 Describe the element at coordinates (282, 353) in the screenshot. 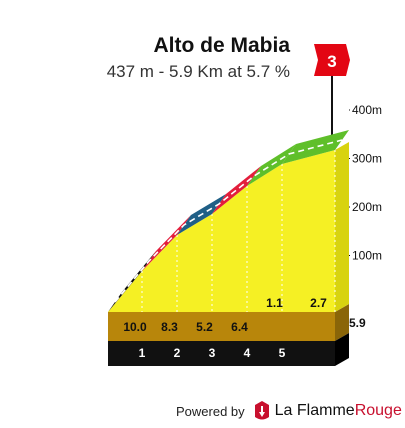

I see `km-marker-label: 5` at that location.